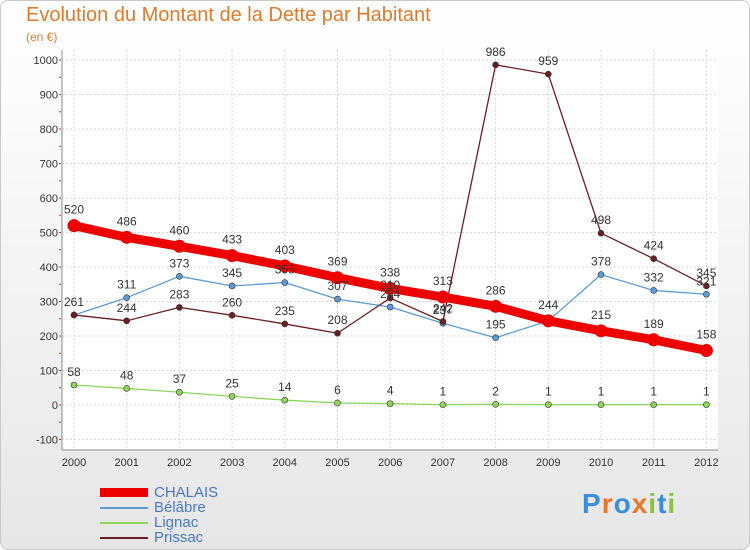 This screenshot has height=550, width=750. Describe the element at coordinates (548, 61) in the screenshot. I see `data-label: 959` at that location.